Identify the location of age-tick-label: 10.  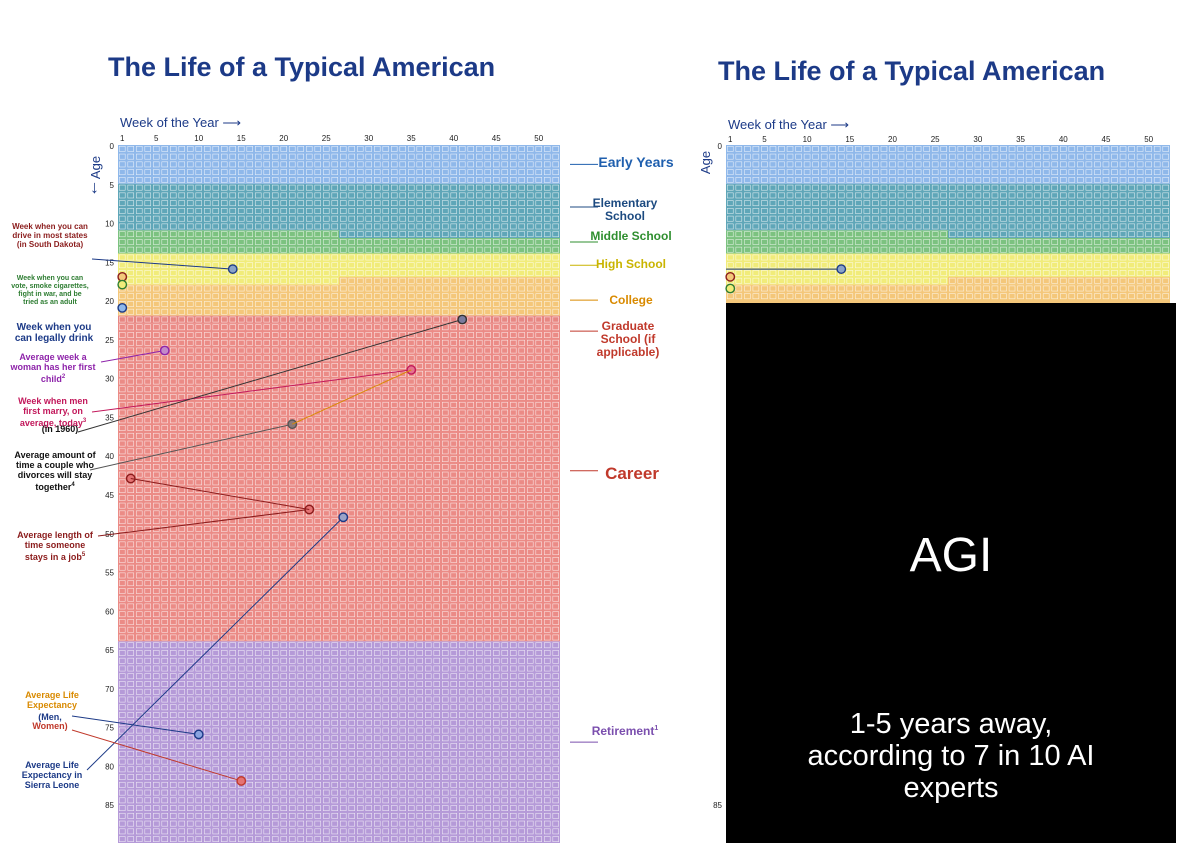
(109, 224).